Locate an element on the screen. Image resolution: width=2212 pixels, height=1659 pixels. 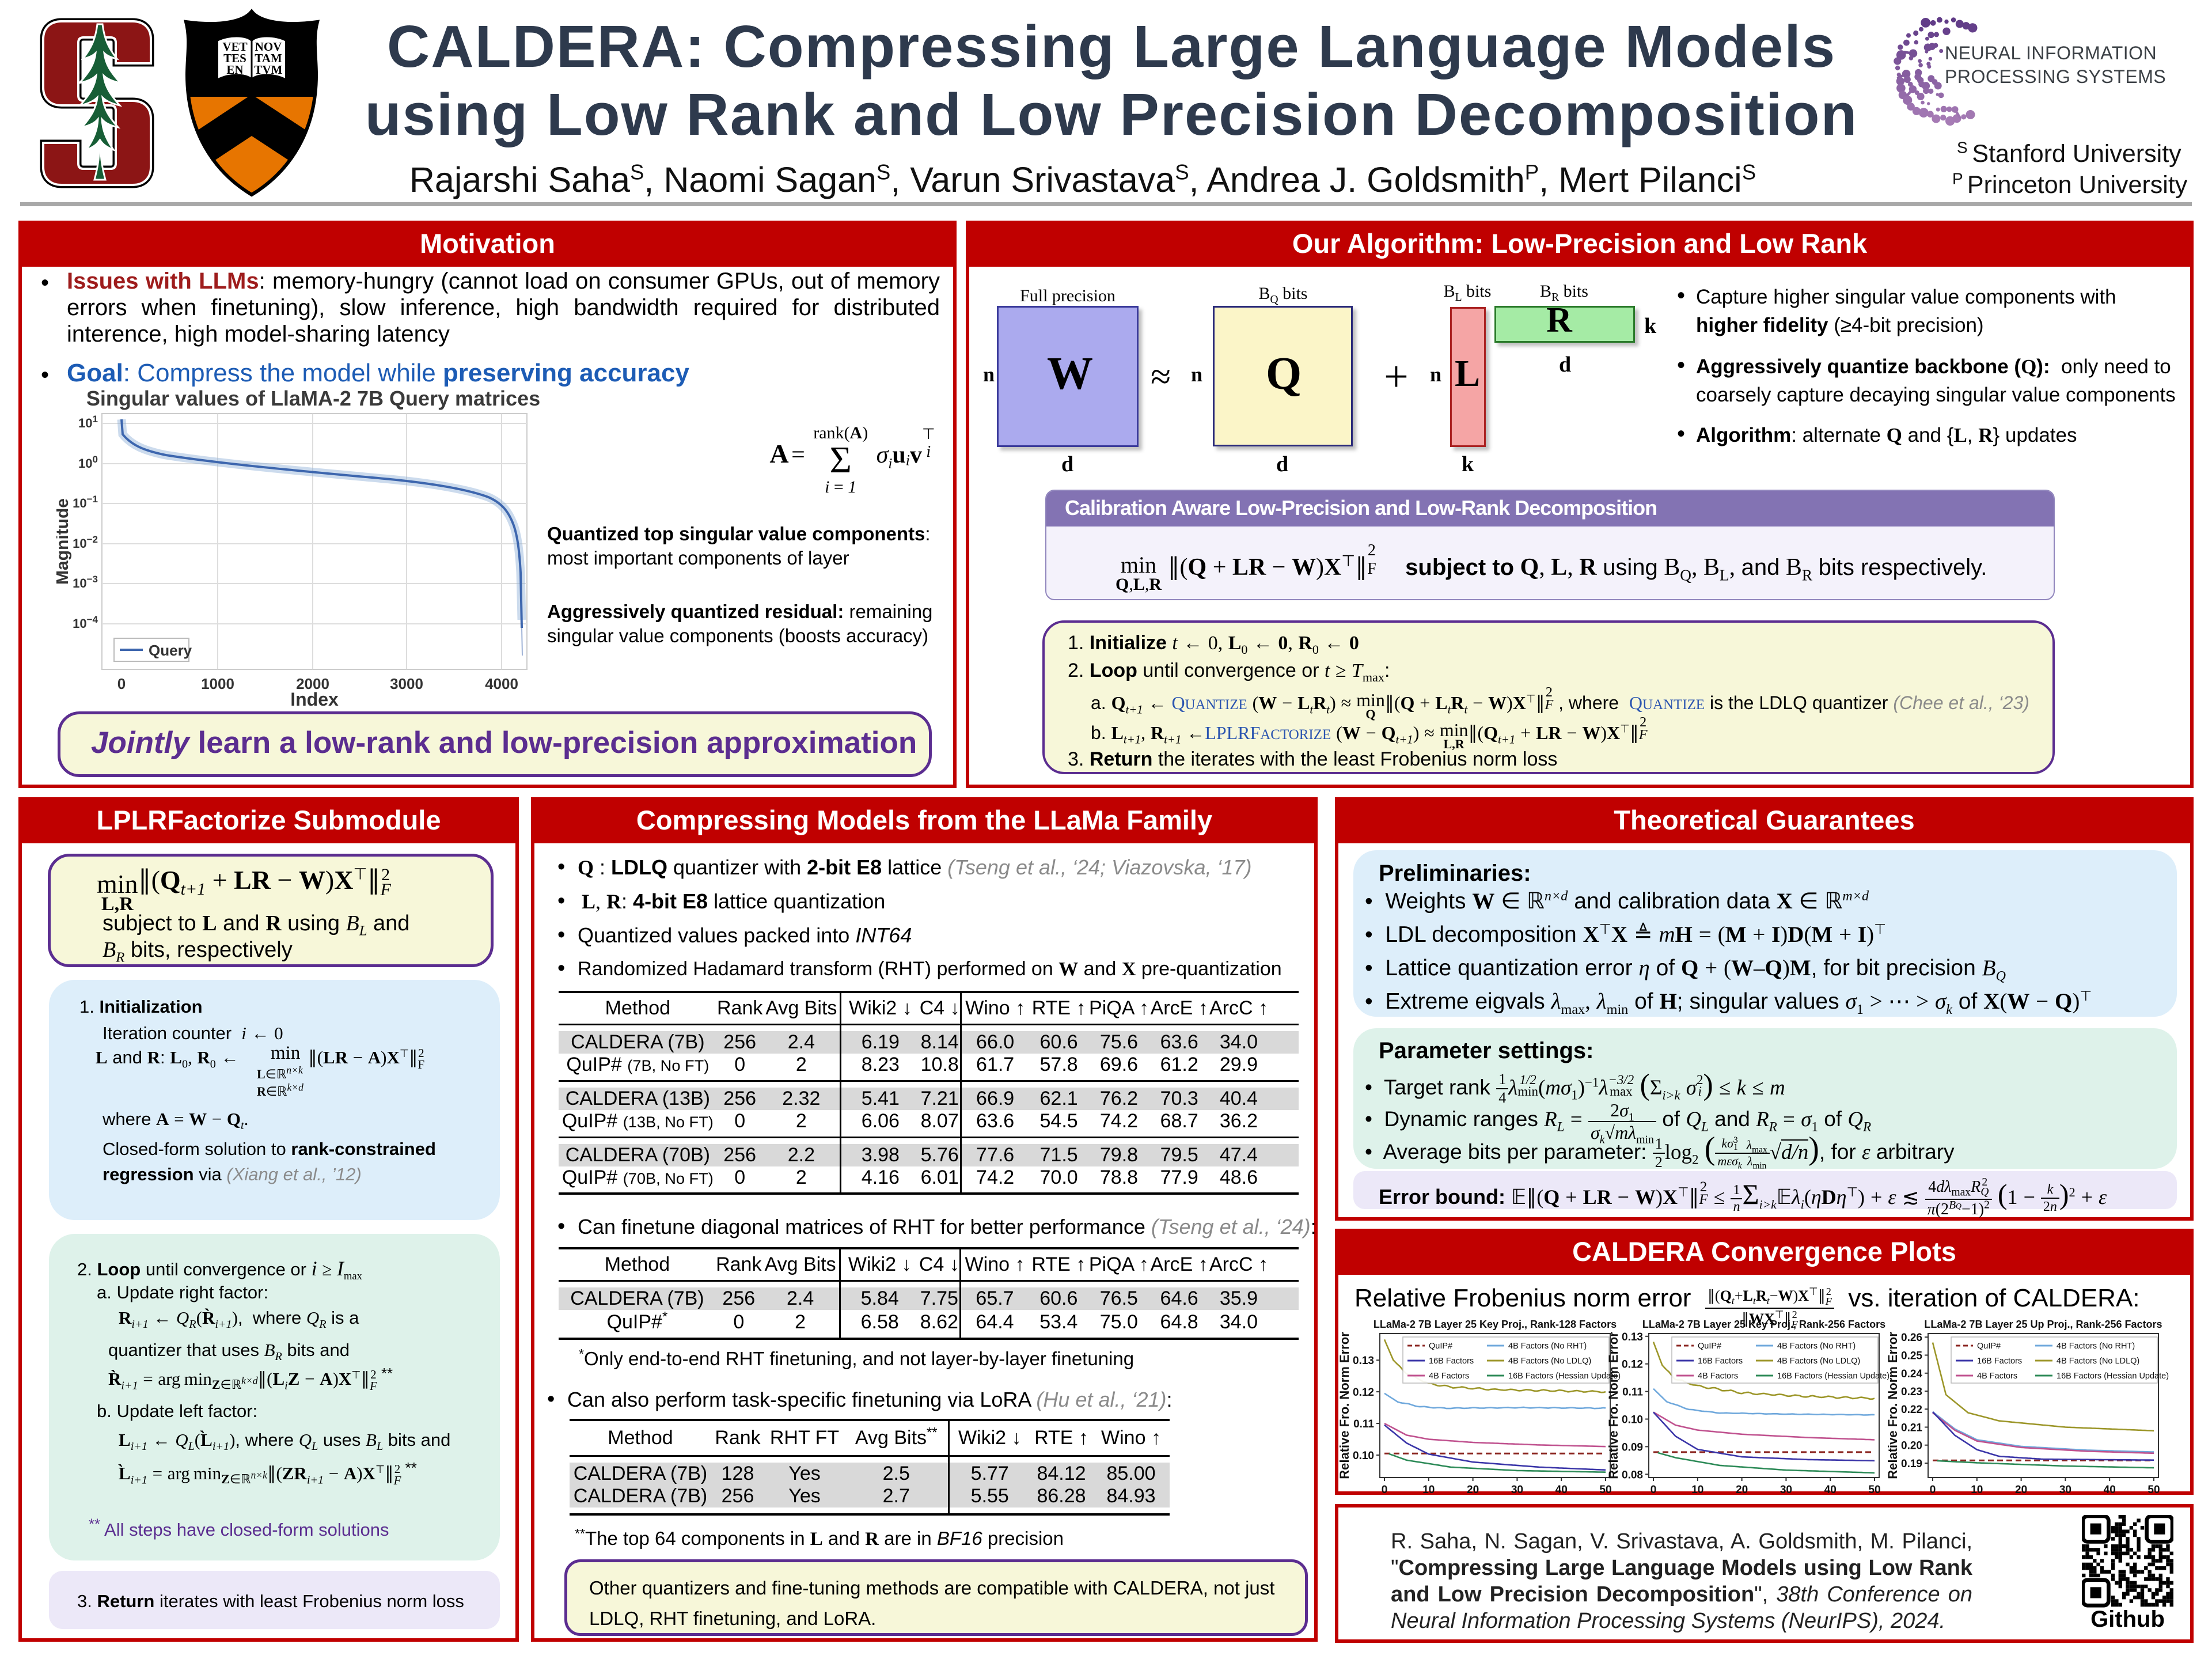
svg-text: NOV is located at coordinates (269, 47).